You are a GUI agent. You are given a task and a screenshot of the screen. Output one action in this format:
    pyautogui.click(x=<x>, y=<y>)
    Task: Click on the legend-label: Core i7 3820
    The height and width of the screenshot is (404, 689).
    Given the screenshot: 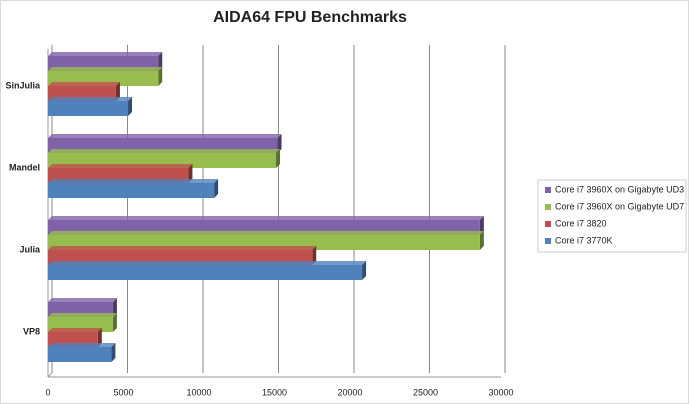 What is the action you would take?
    pyautogui.click(x=581, y=223)
    